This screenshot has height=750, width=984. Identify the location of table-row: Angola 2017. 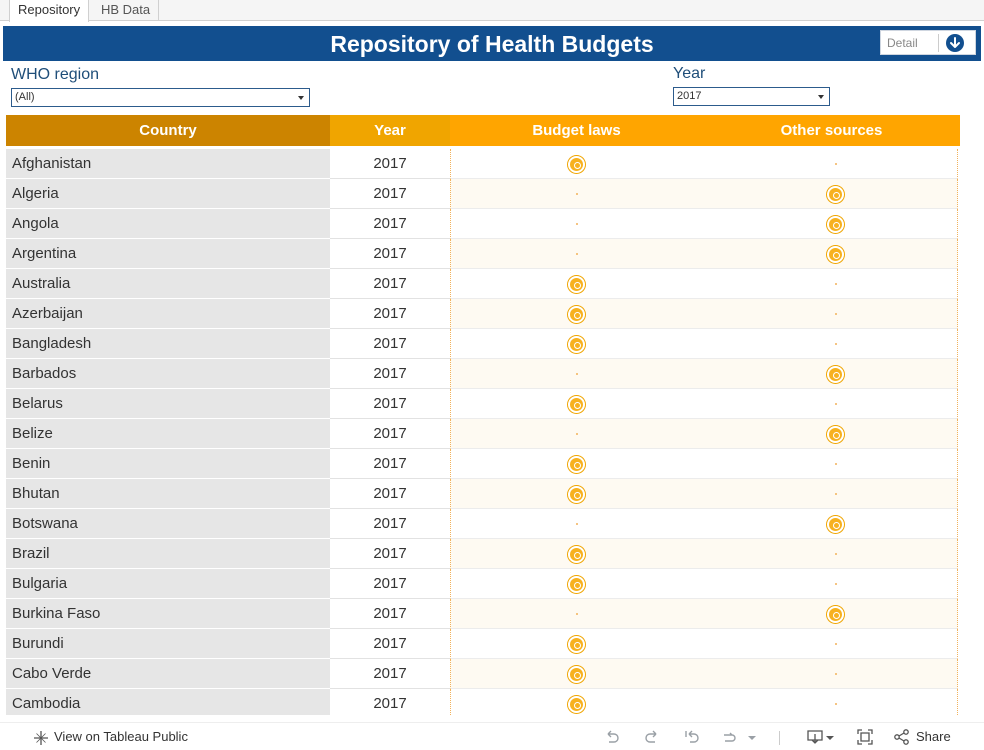
(482, 224).